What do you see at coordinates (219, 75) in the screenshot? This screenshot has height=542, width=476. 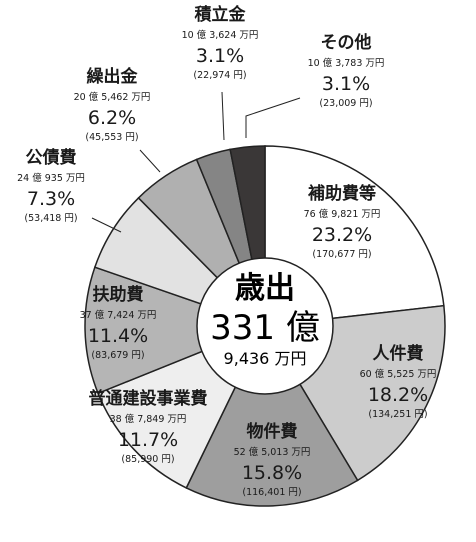 I see `slice-per-capita-label: (22,974 円)` at bounding box center [219, 75].